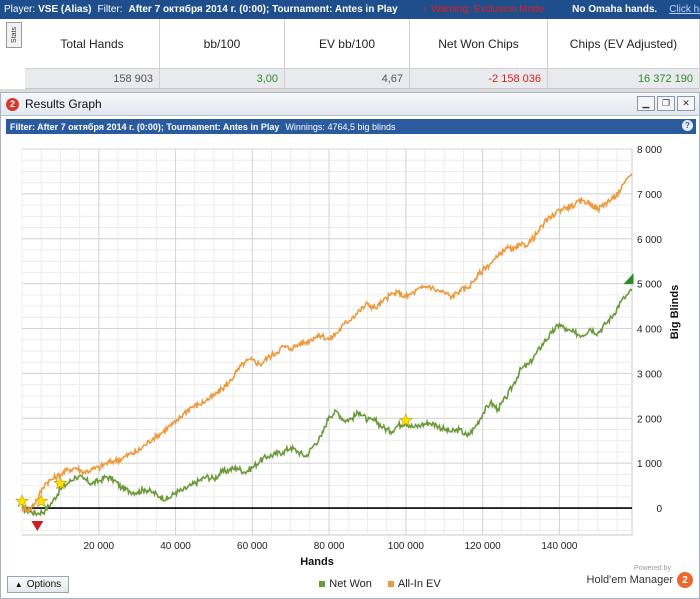  I want to click on help-icon: ?, so click(687, 125).